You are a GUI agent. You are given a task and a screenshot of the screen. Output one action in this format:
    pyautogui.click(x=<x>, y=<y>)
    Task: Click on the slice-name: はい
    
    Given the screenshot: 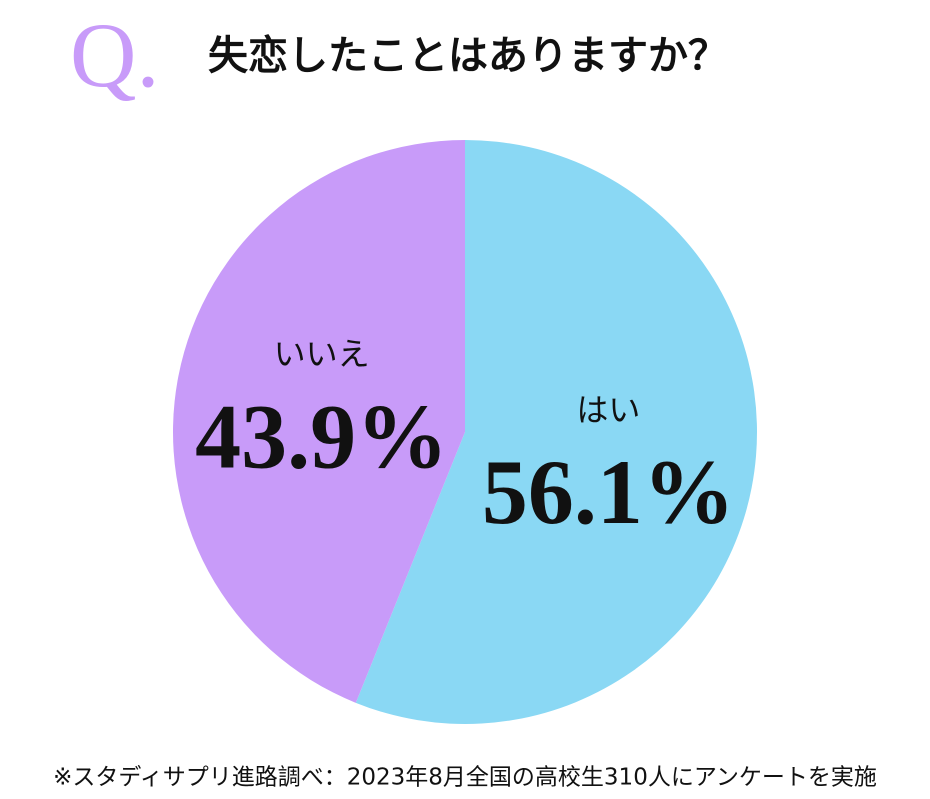 What is the action you would take?
    pyautogui.click(x=608, y=410)
    